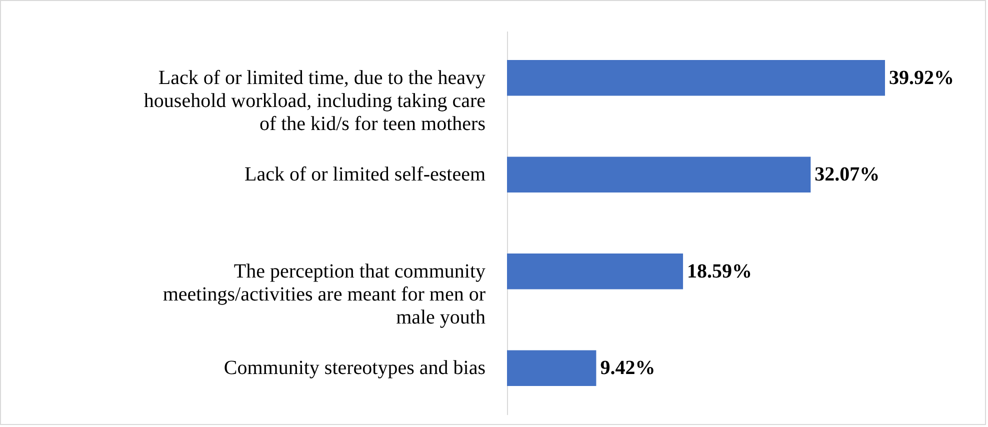 This screenshot has width=988, height=427. I want to click on y-tick-label: Lack of or limited time, due to the heavy household workload, including taking care of the kid/s for teen mothers, so click(315, 100).